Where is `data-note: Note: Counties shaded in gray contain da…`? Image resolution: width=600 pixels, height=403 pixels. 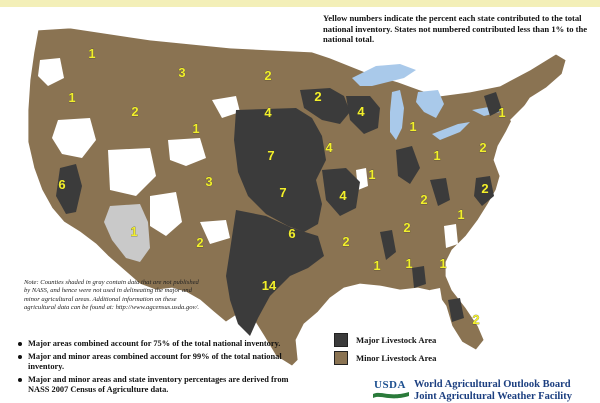 data-note: Note: Counties shaded in gray contain da… is located at coordinates (111, 295).